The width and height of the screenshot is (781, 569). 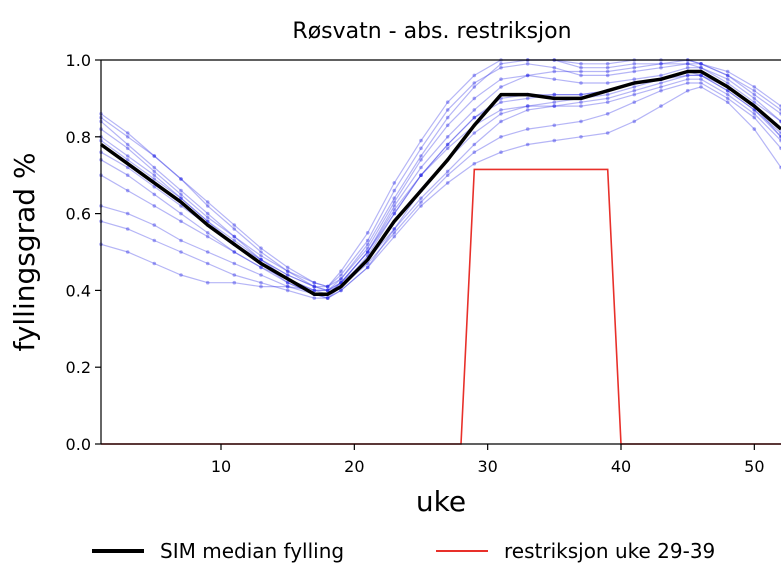 I want to click on y-tick-label: 0.0, so click(x=78, y=444).